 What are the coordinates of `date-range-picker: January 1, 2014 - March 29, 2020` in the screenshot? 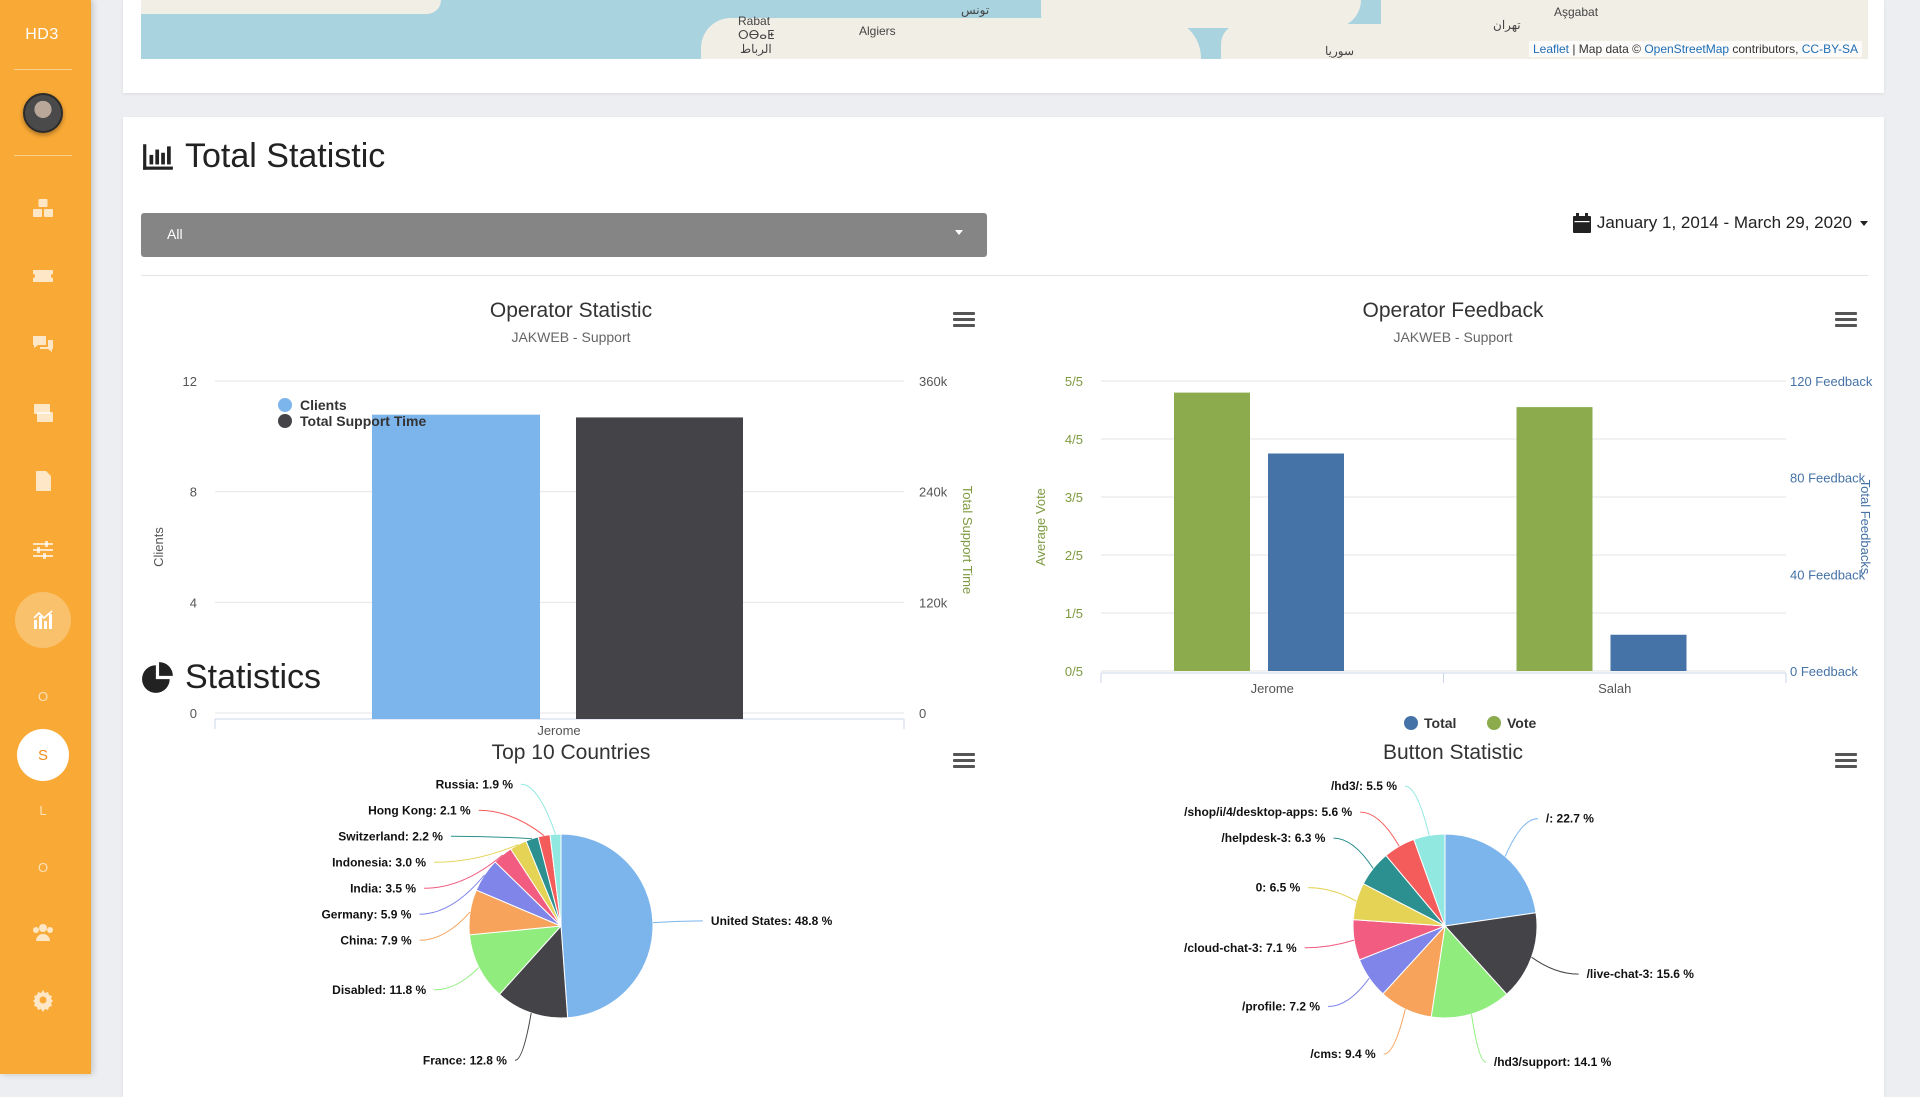 It's located at (1720, 223).